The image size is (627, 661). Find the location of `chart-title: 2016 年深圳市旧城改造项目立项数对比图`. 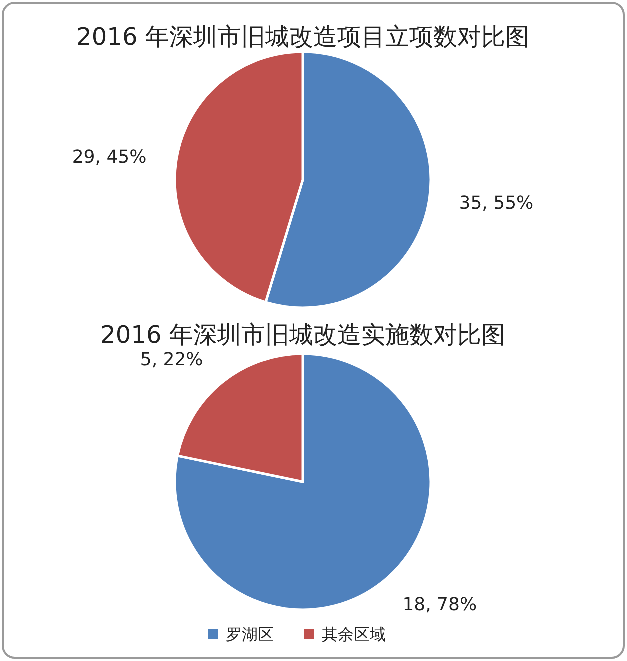

chart-title: 2016 年深圳市旧城改造项目立项数对比图 is located at coordinates (303, 37).